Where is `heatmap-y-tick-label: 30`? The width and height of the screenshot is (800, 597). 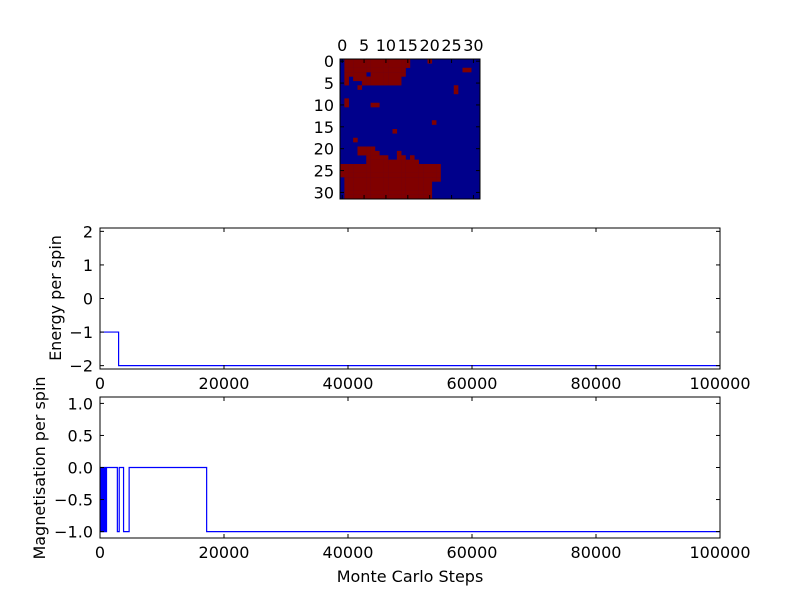
heatmap-y-tick-label: 30 is located at coordinates (324, 192).